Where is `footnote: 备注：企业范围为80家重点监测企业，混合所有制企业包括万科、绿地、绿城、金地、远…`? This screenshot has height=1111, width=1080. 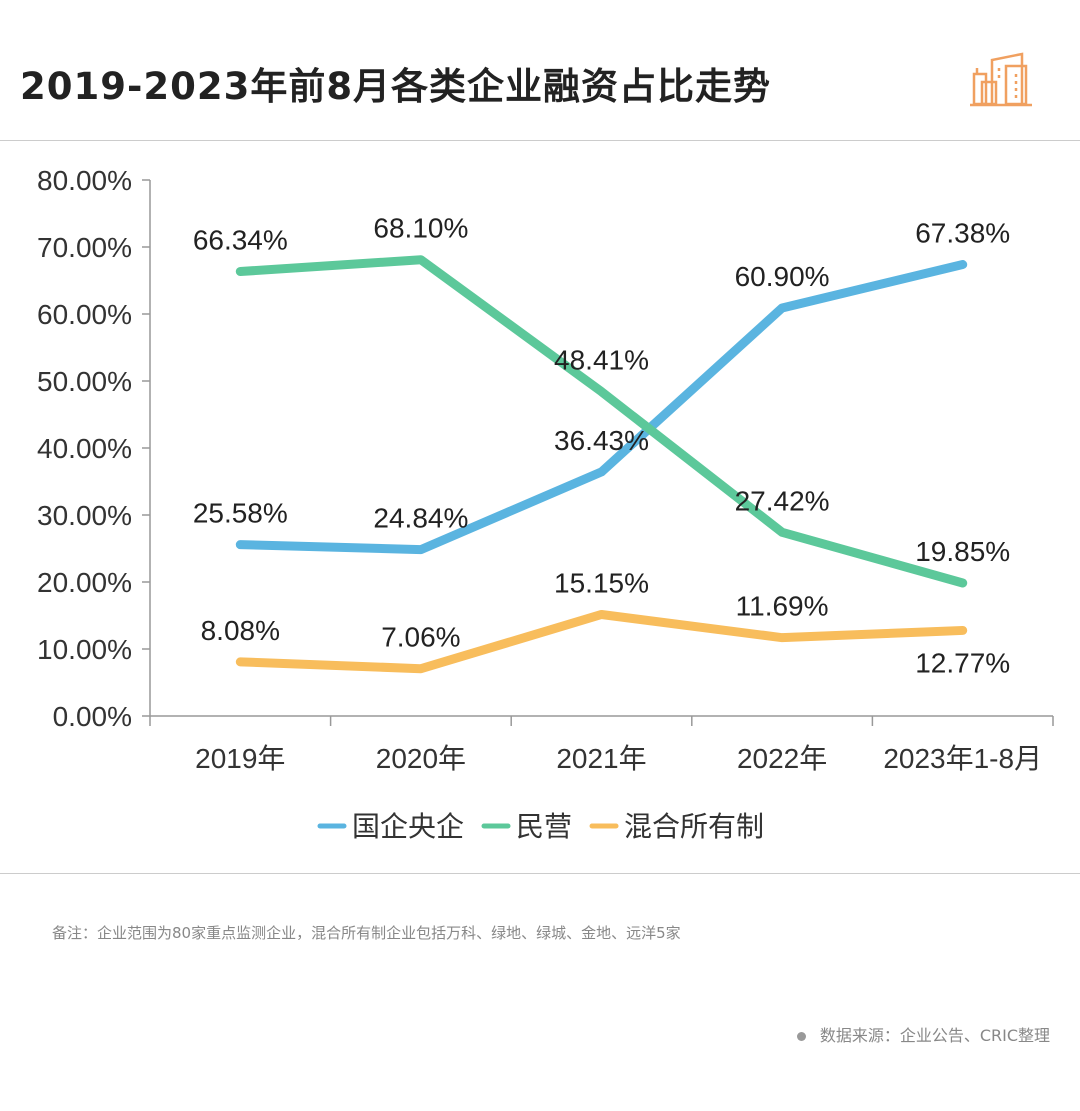
footnote: 备注：企业范围为80家重点监测企业，混合所有制企业包括万科、绿地、绿城、金地、远… is located at coordinates (366, 933).